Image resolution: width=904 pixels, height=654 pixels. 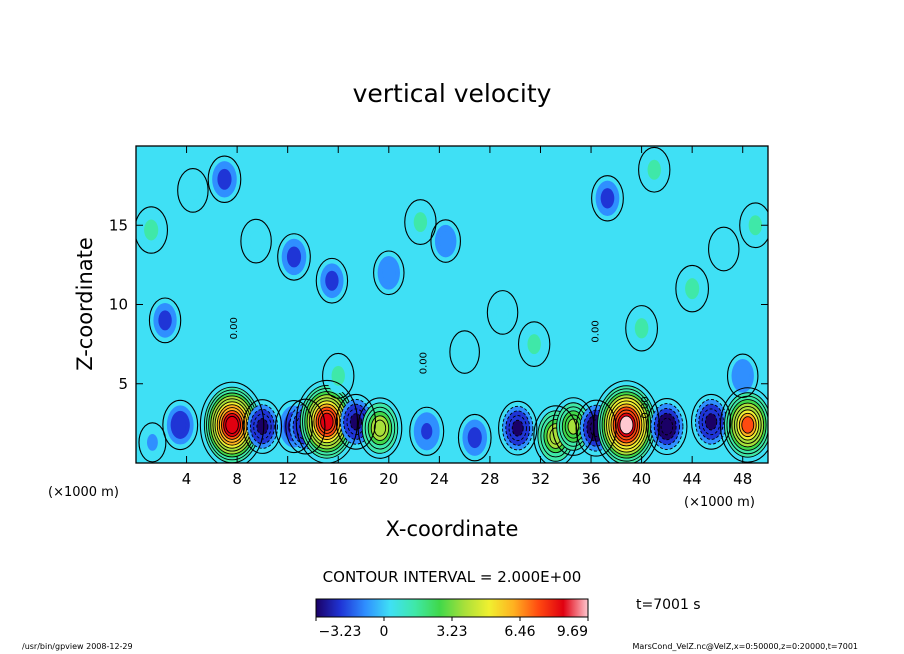 I want to click on contour-interval: CONTOUR INTERVAL = 2.000E+00, so click(x=452, y=577).